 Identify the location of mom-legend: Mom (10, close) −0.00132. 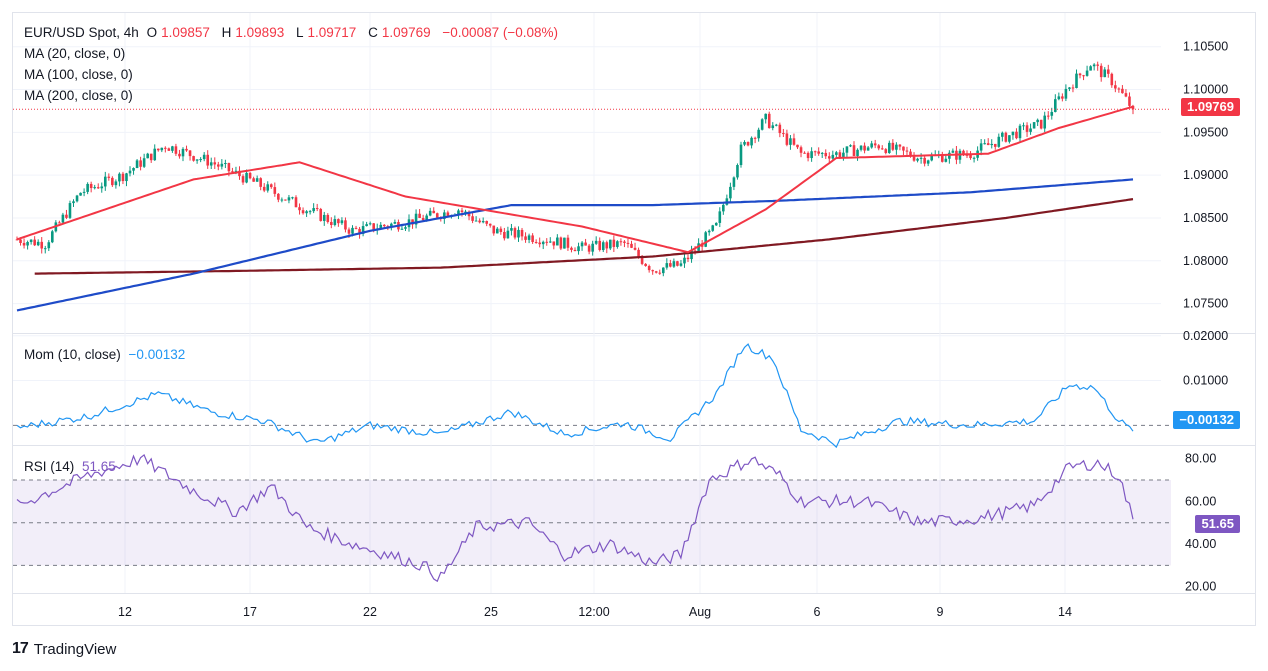
(106, 354).